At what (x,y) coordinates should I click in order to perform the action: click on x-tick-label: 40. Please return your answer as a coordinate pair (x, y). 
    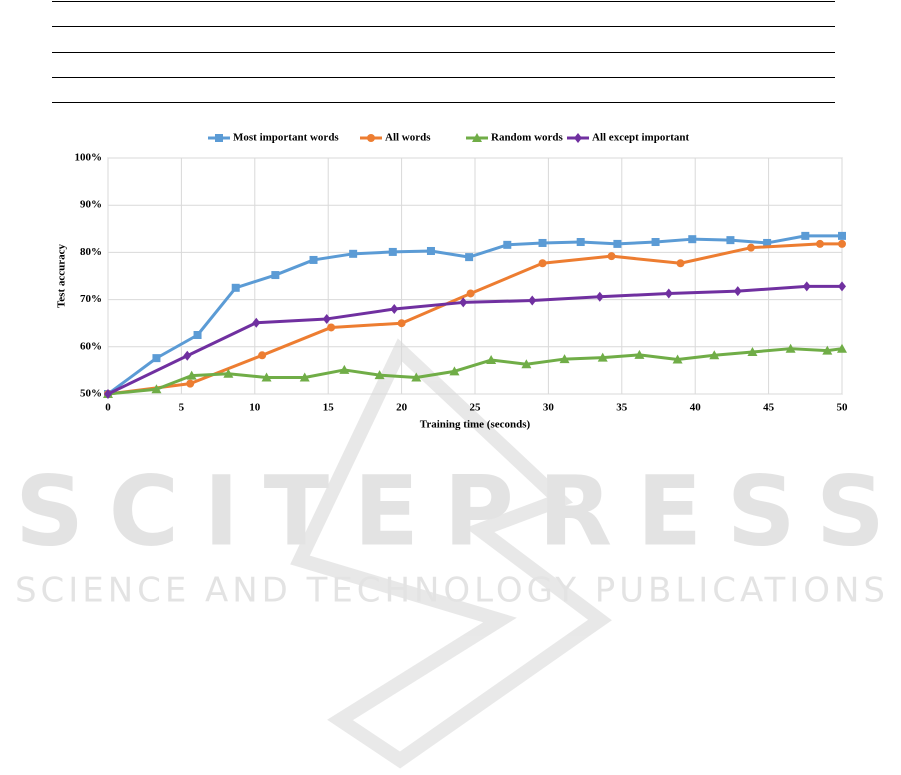
    Looking at the image, I should click on (696, 408).